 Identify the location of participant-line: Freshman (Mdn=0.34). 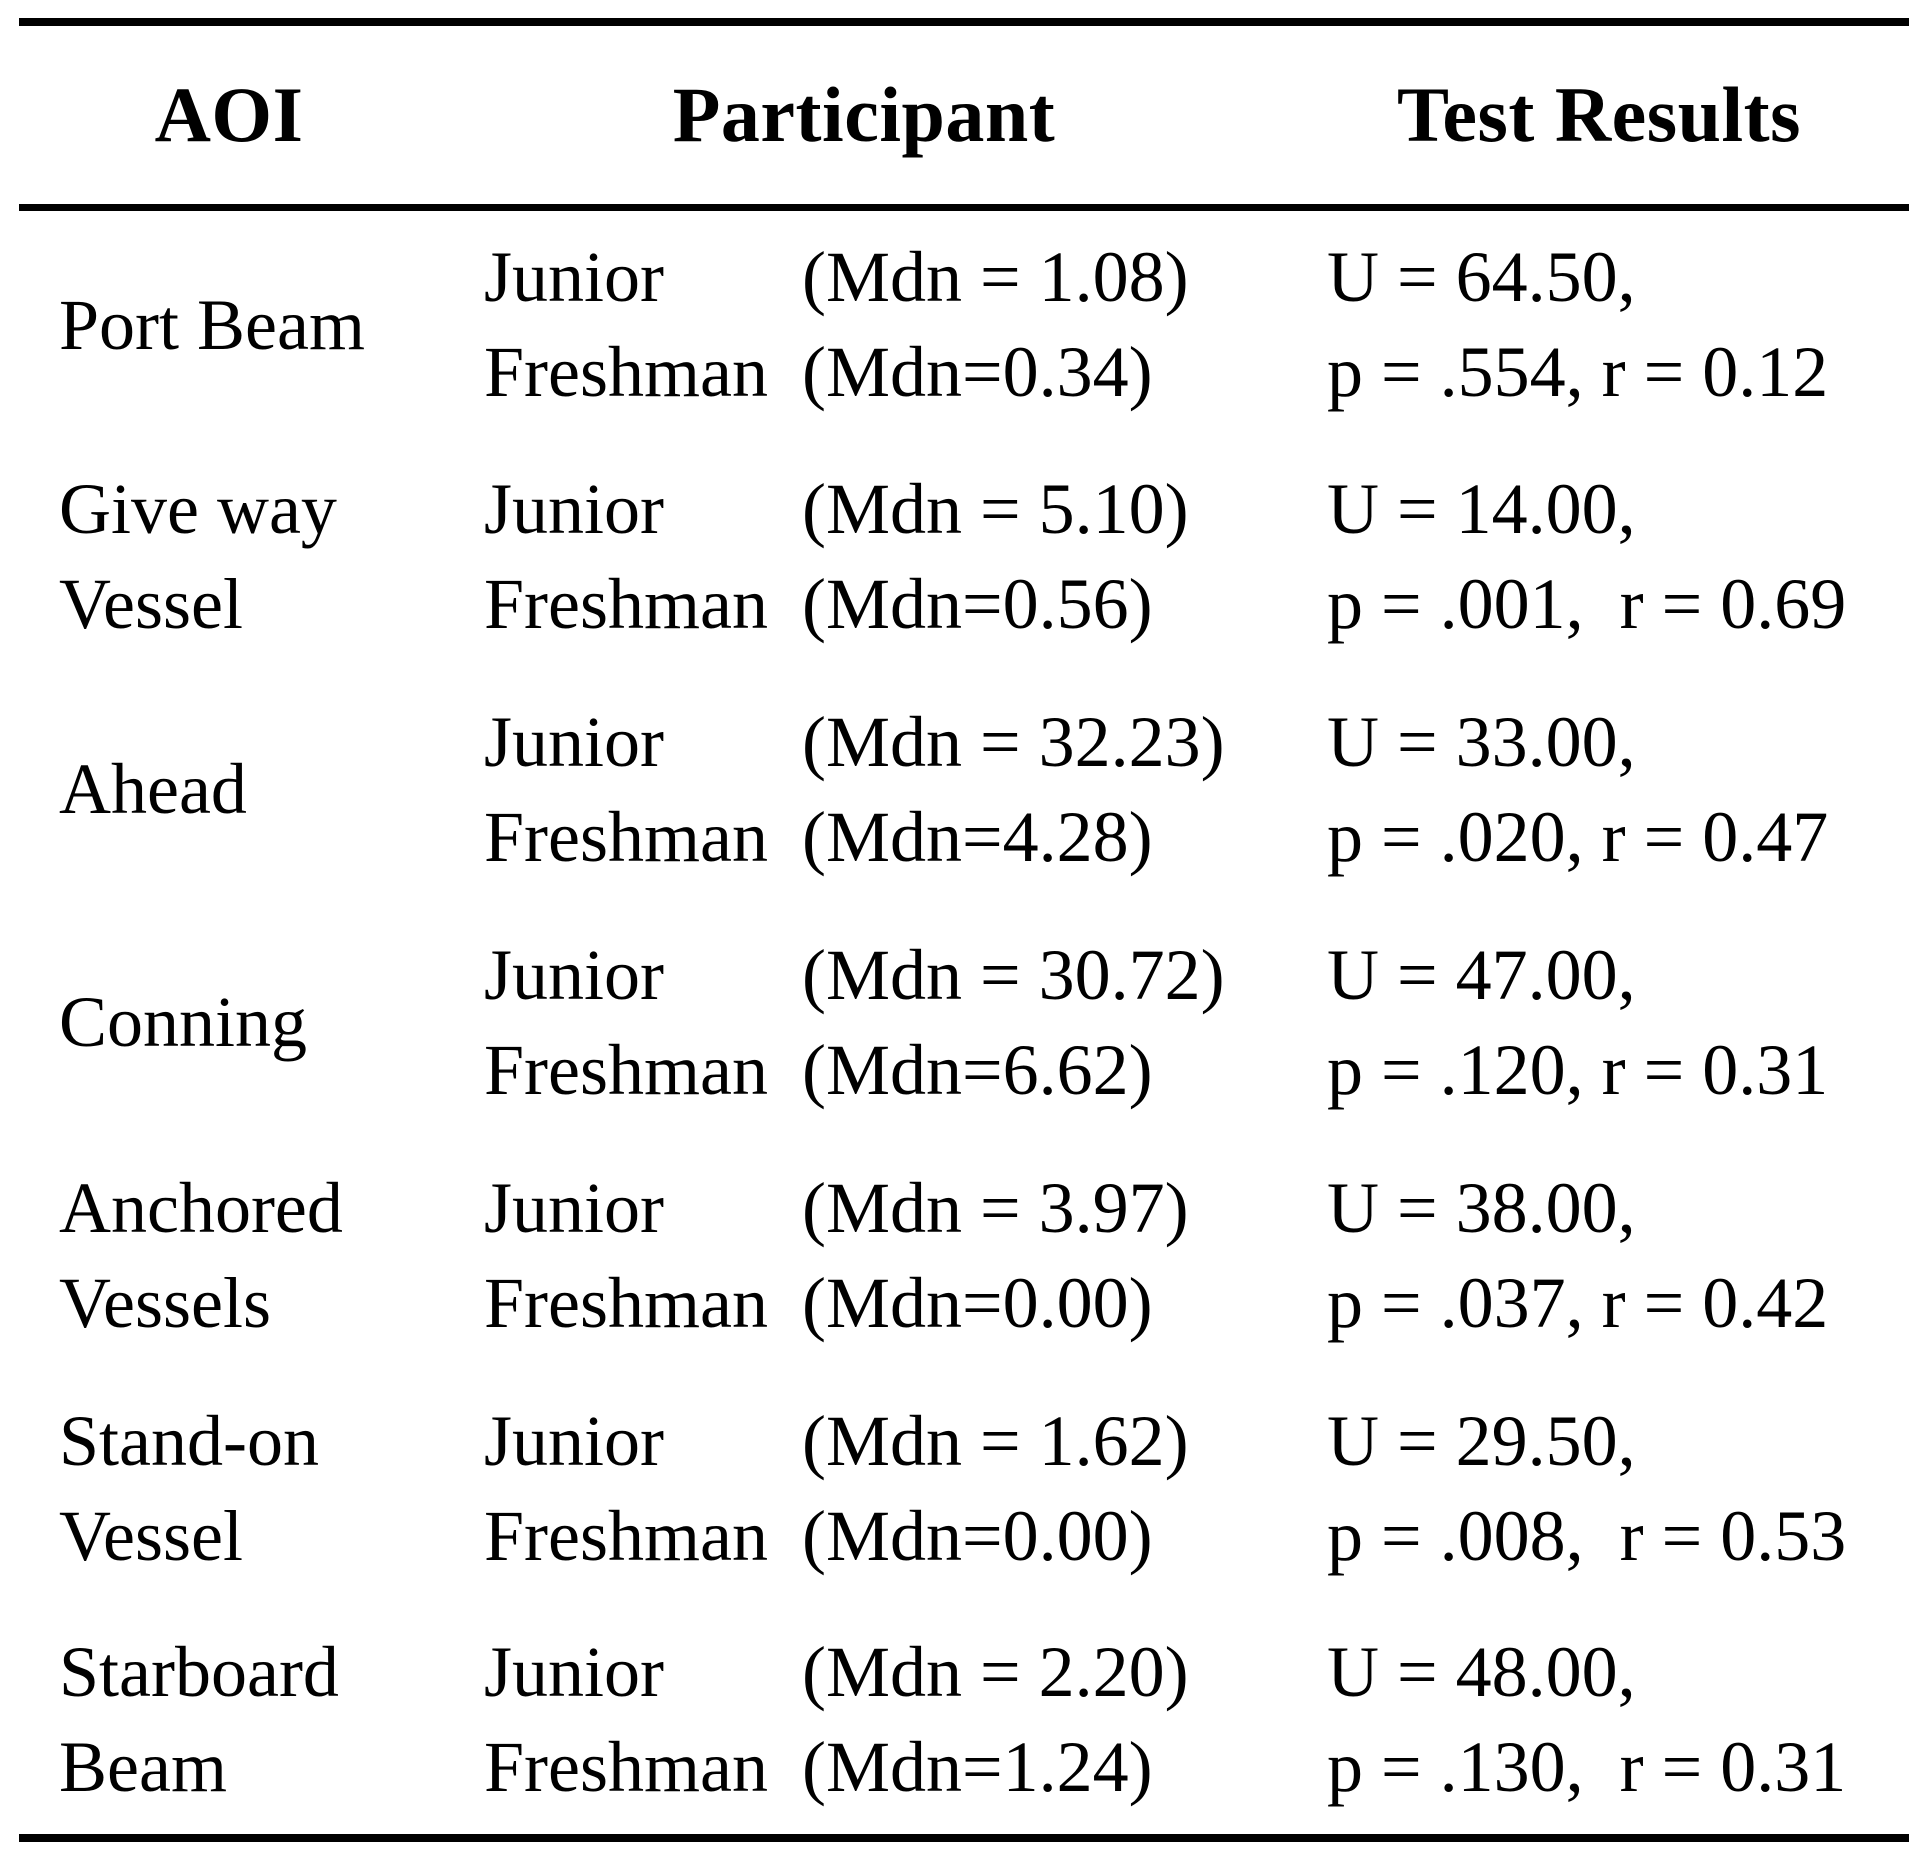
(886, 372).